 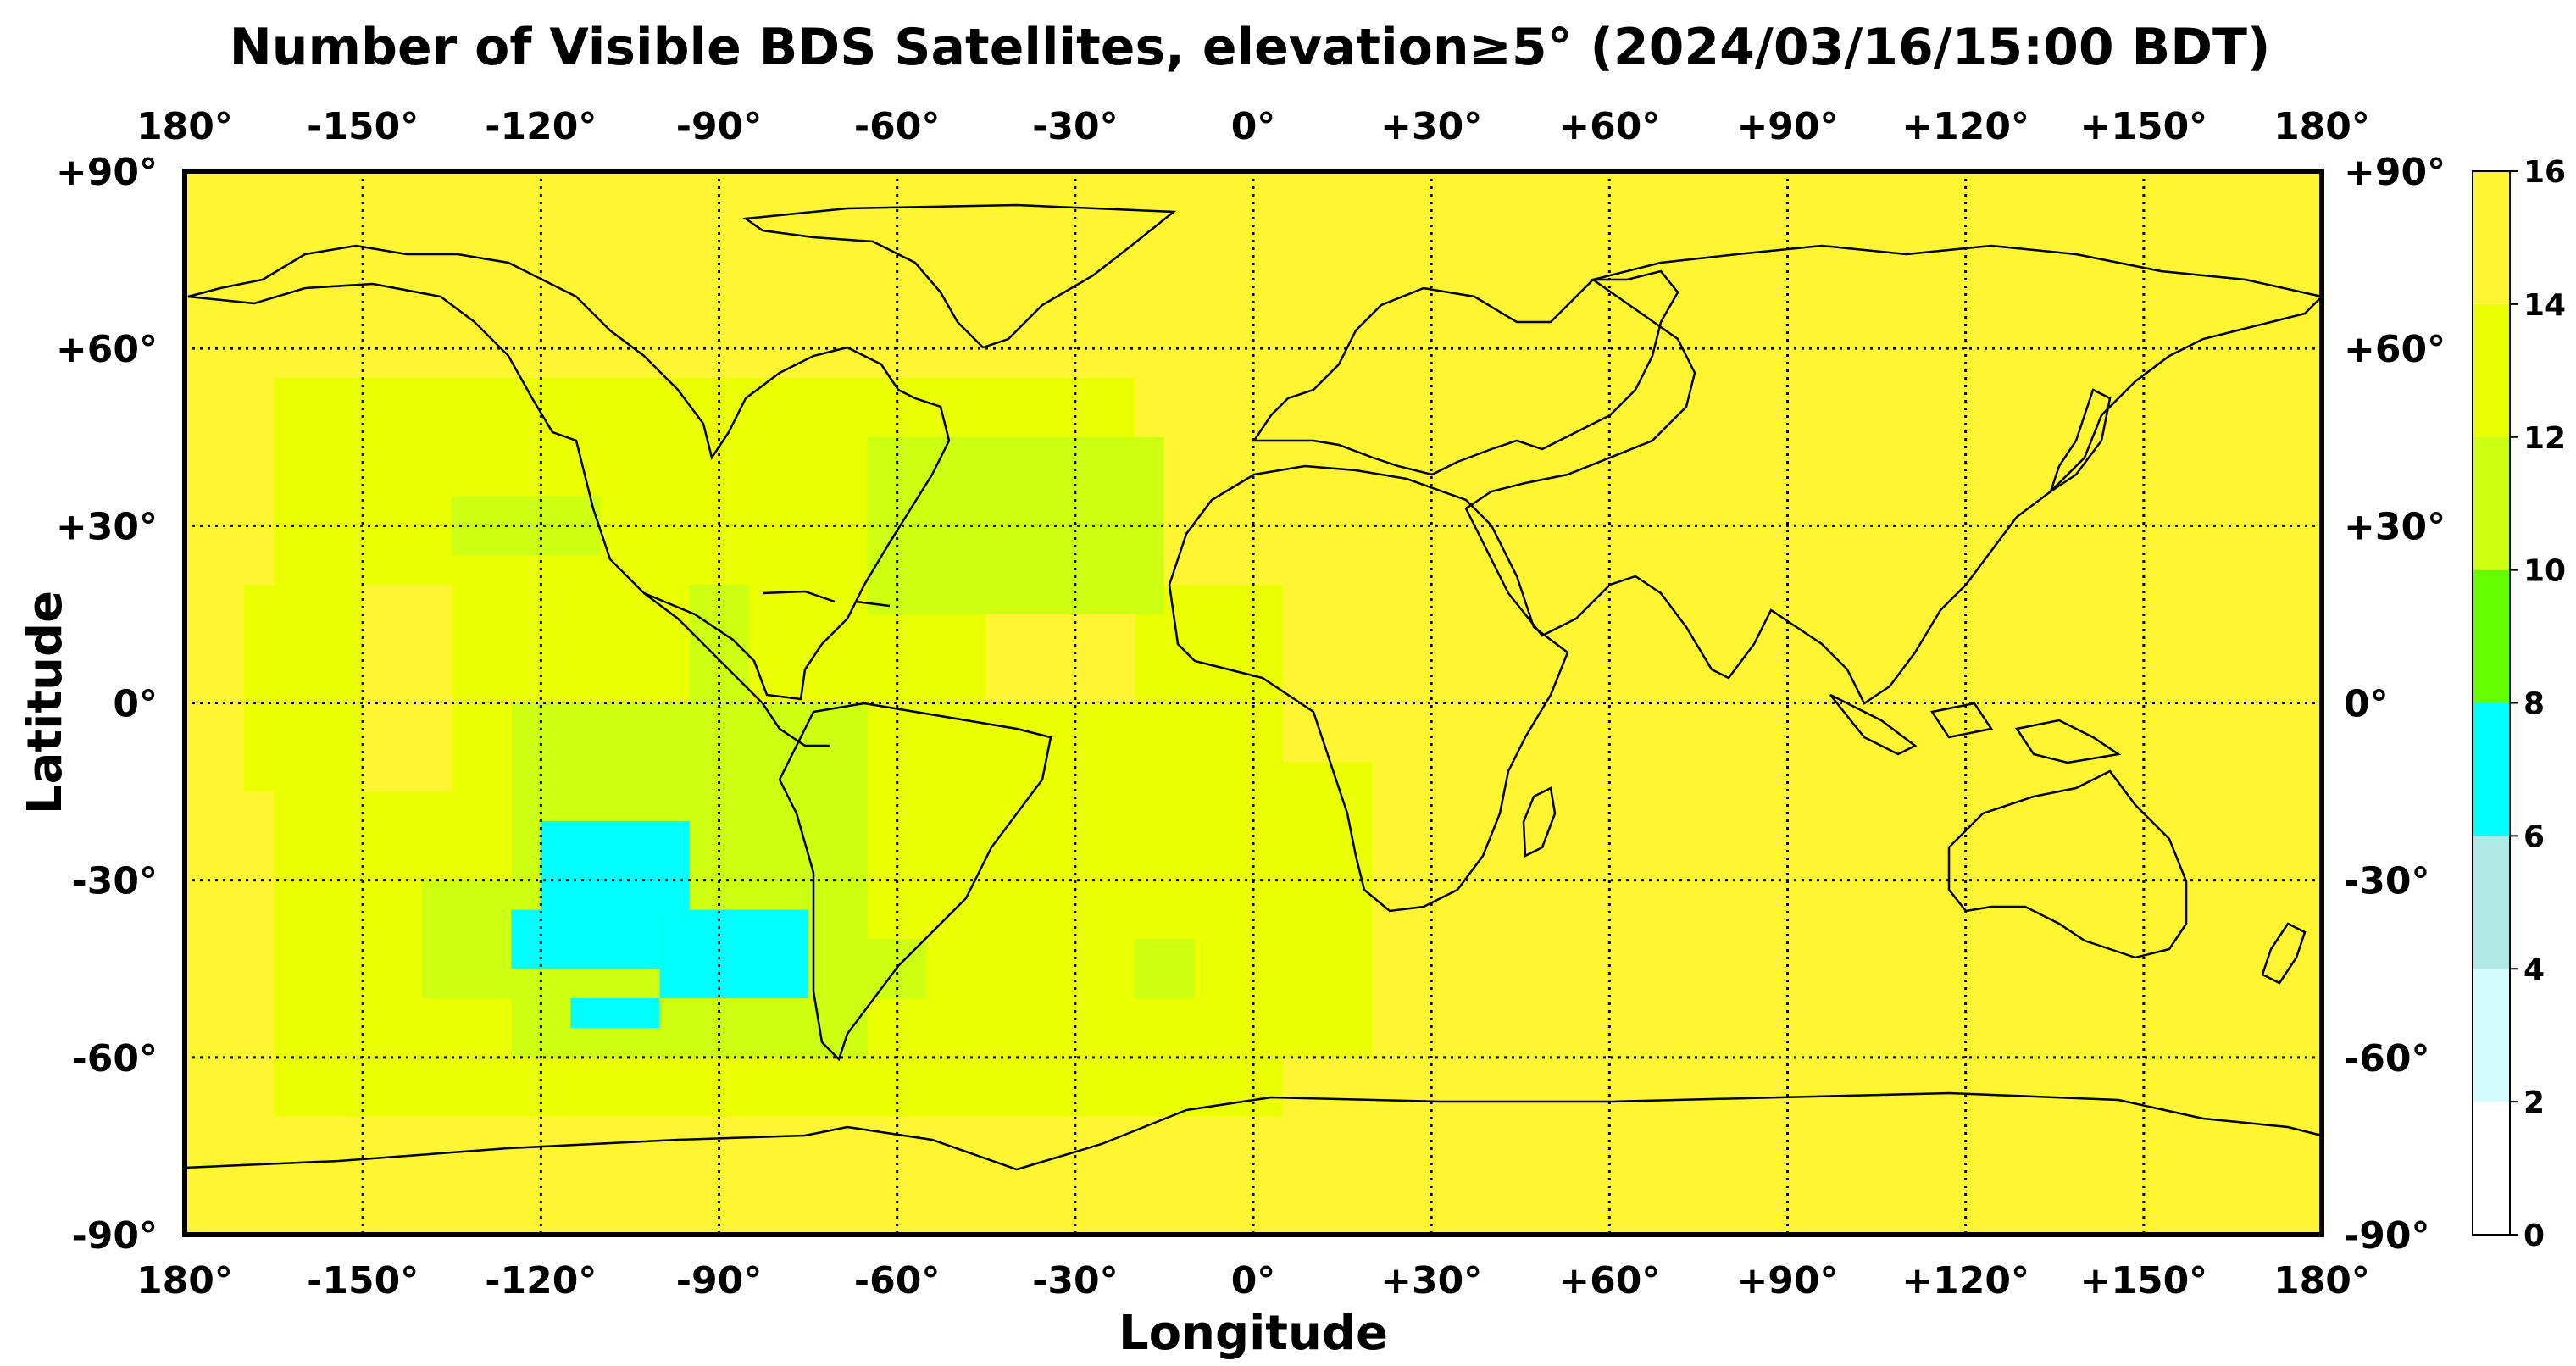 What do you see at coordinates (2534, 836) in the screenshot?
I see `colorbar-tick-label: 6` at bounding box center [2534, 836].